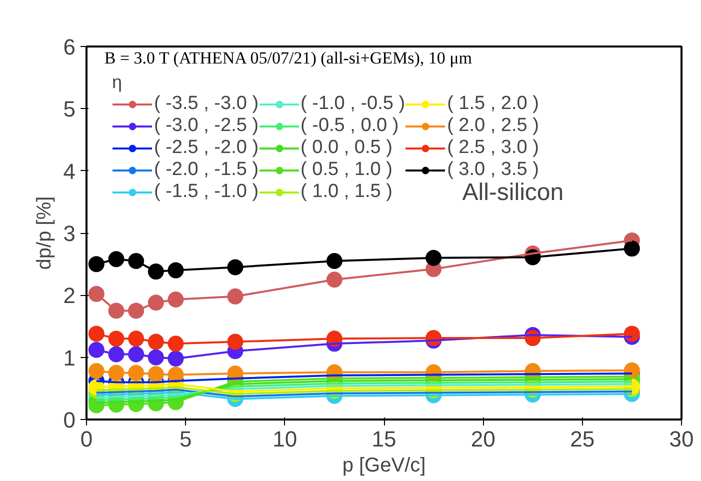 The width and height of the screenshot is (701, 481). Describe the element at coordinates (346, 148) in the screenshot. I see `legend-label: ( 0.0 , 0.5 )` at that location.